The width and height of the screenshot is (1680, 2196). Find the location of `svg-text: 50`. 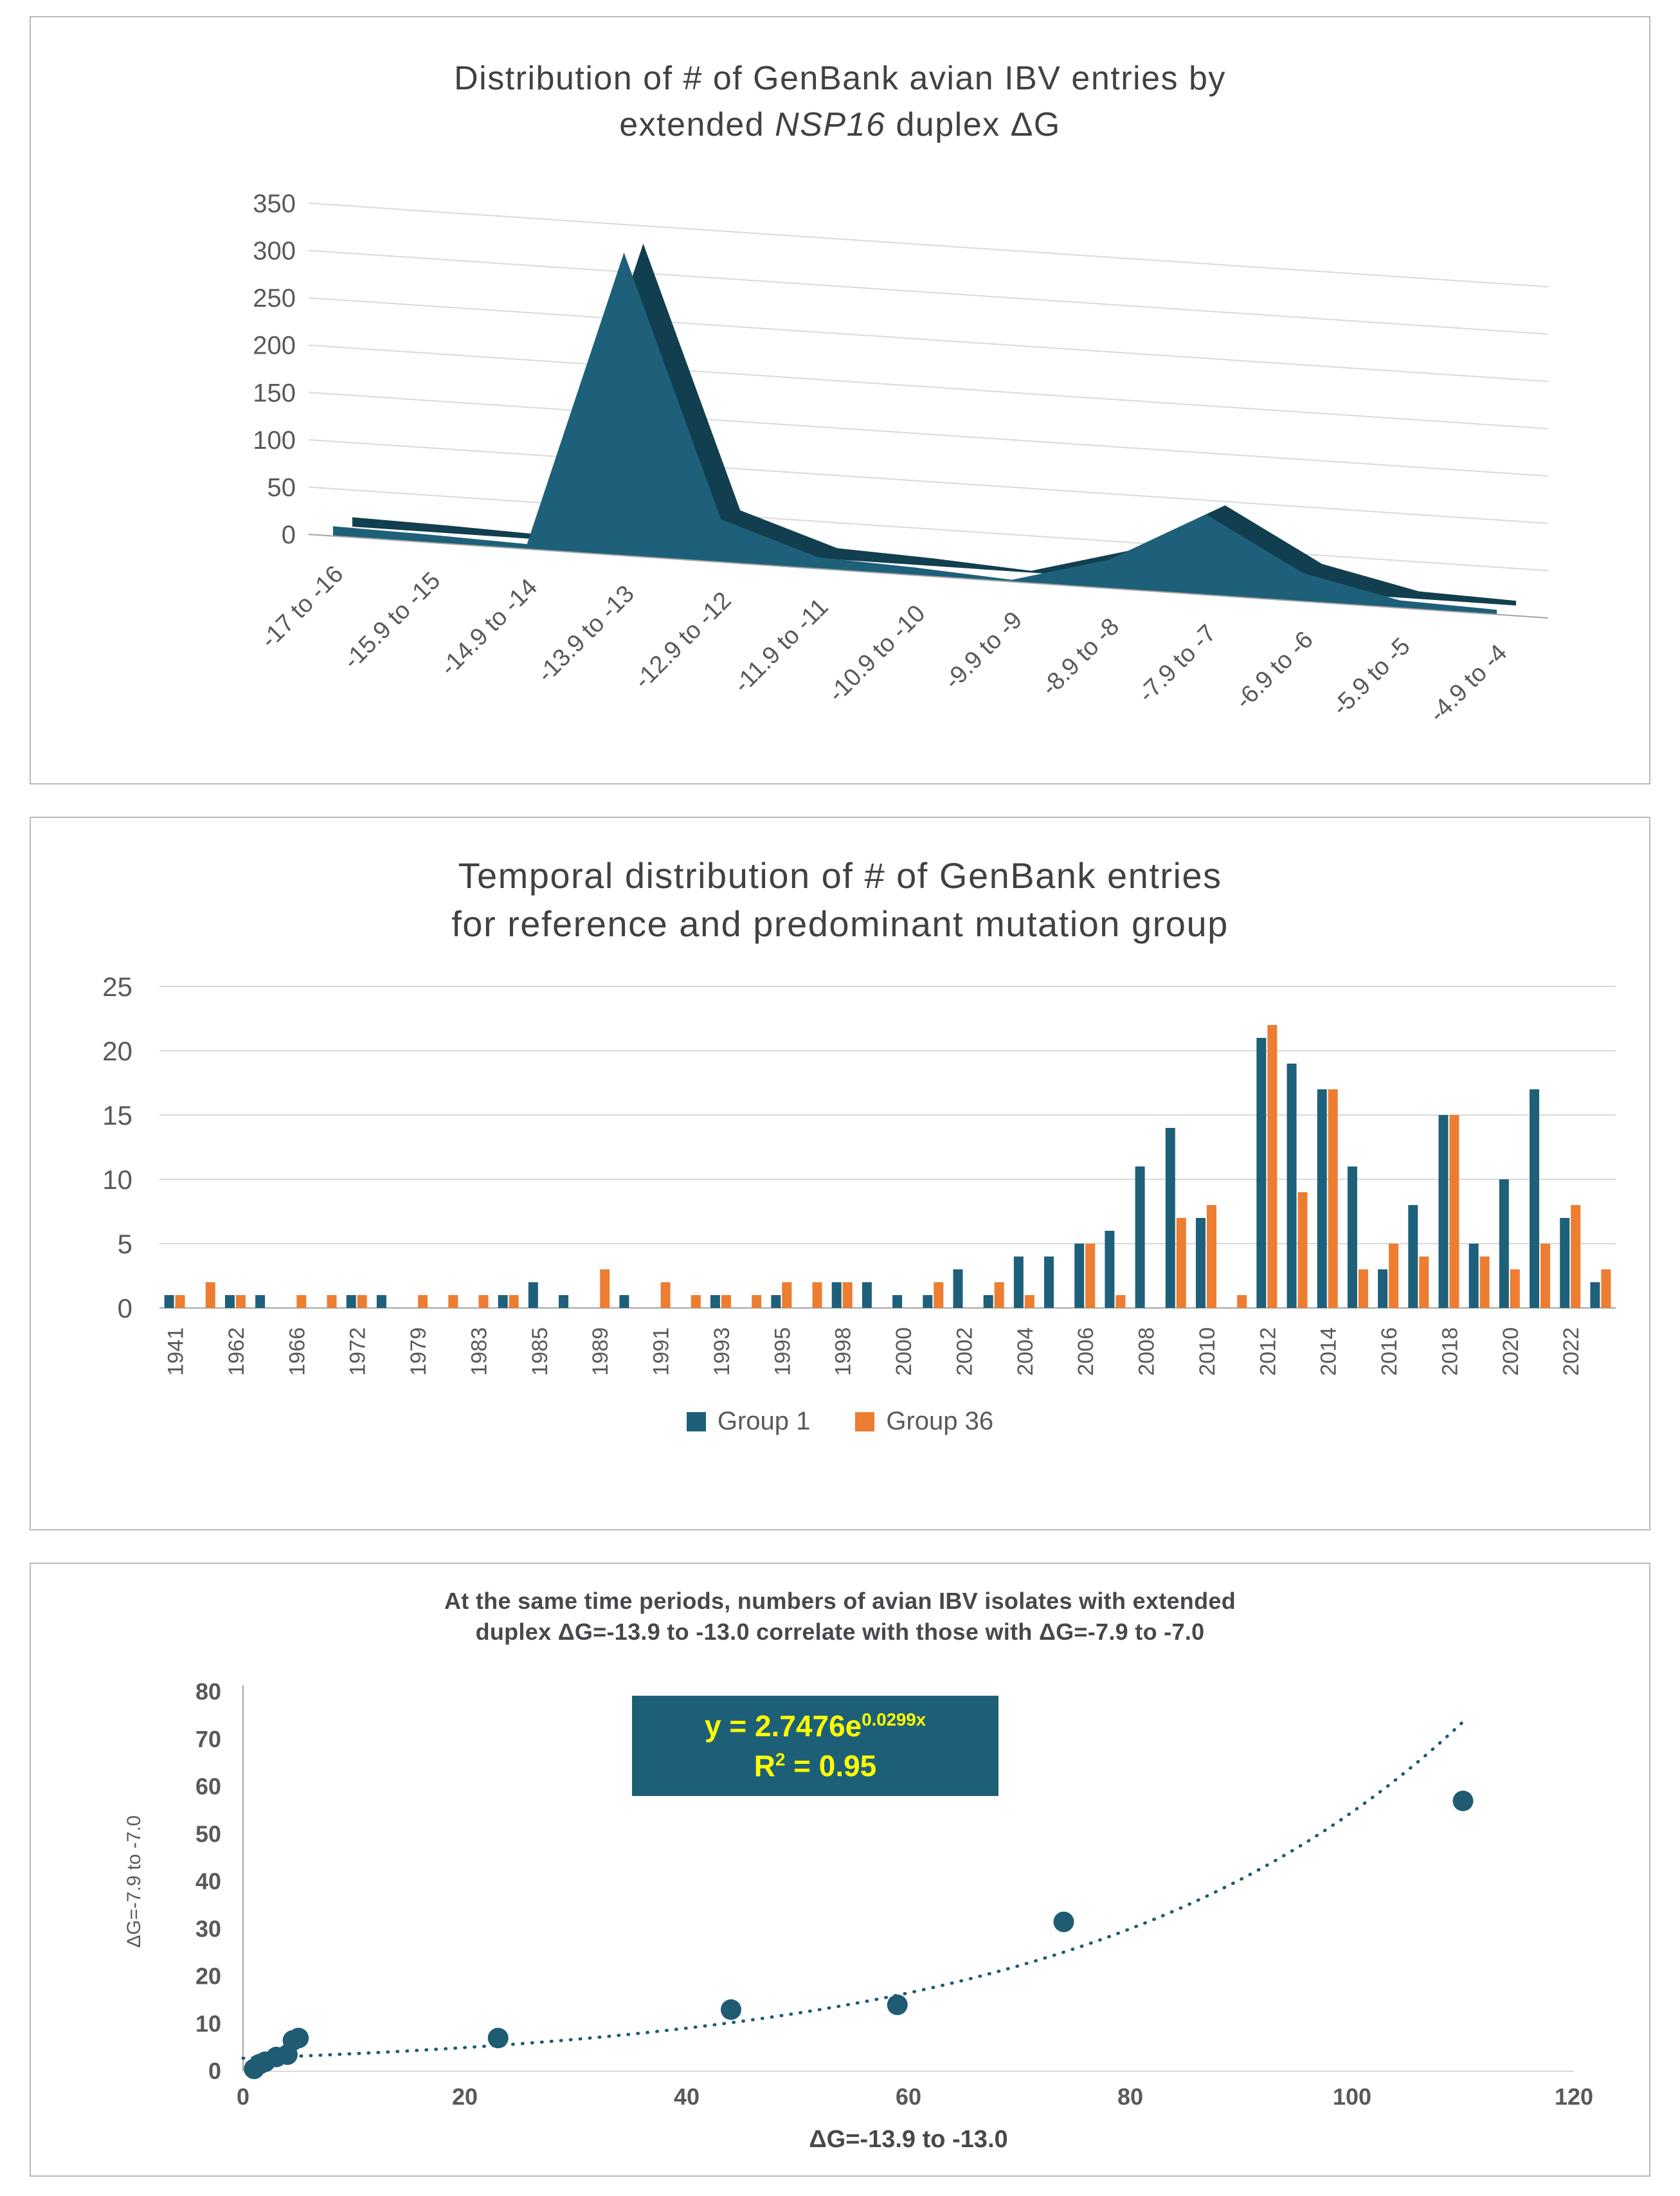

svg-text: 50 is located at coordinates (281, 487).